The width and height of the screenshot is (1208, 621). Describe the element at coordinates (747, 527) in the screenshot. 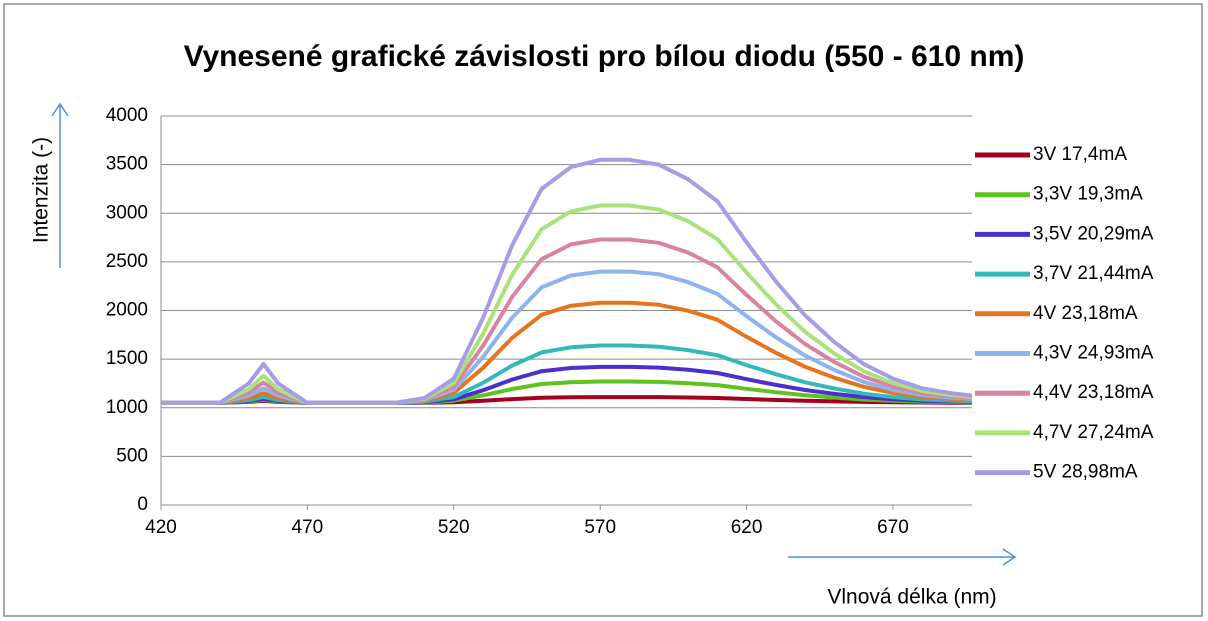

I see `x-tick-label: 620` at that location.